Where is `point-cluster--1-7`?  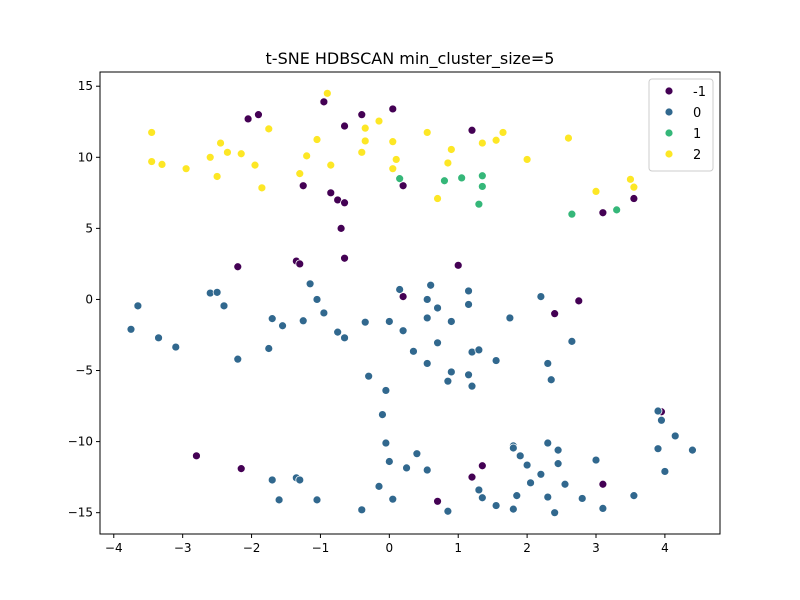
point-cluster--1-7 is located at coordinates (303, 186).